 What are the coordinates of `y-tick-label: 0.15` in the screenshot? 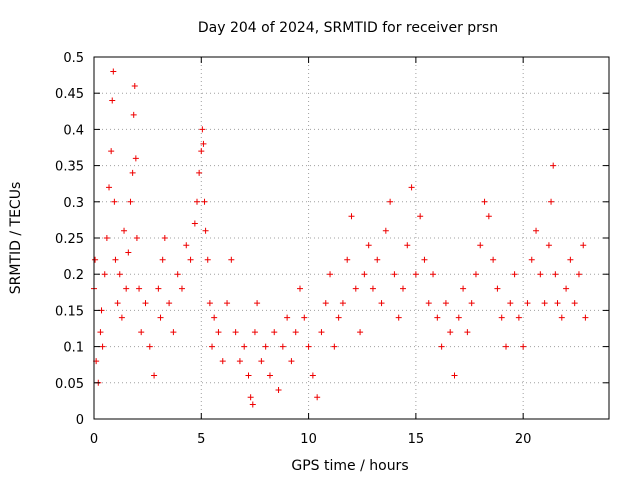 It's located at (69, 311).